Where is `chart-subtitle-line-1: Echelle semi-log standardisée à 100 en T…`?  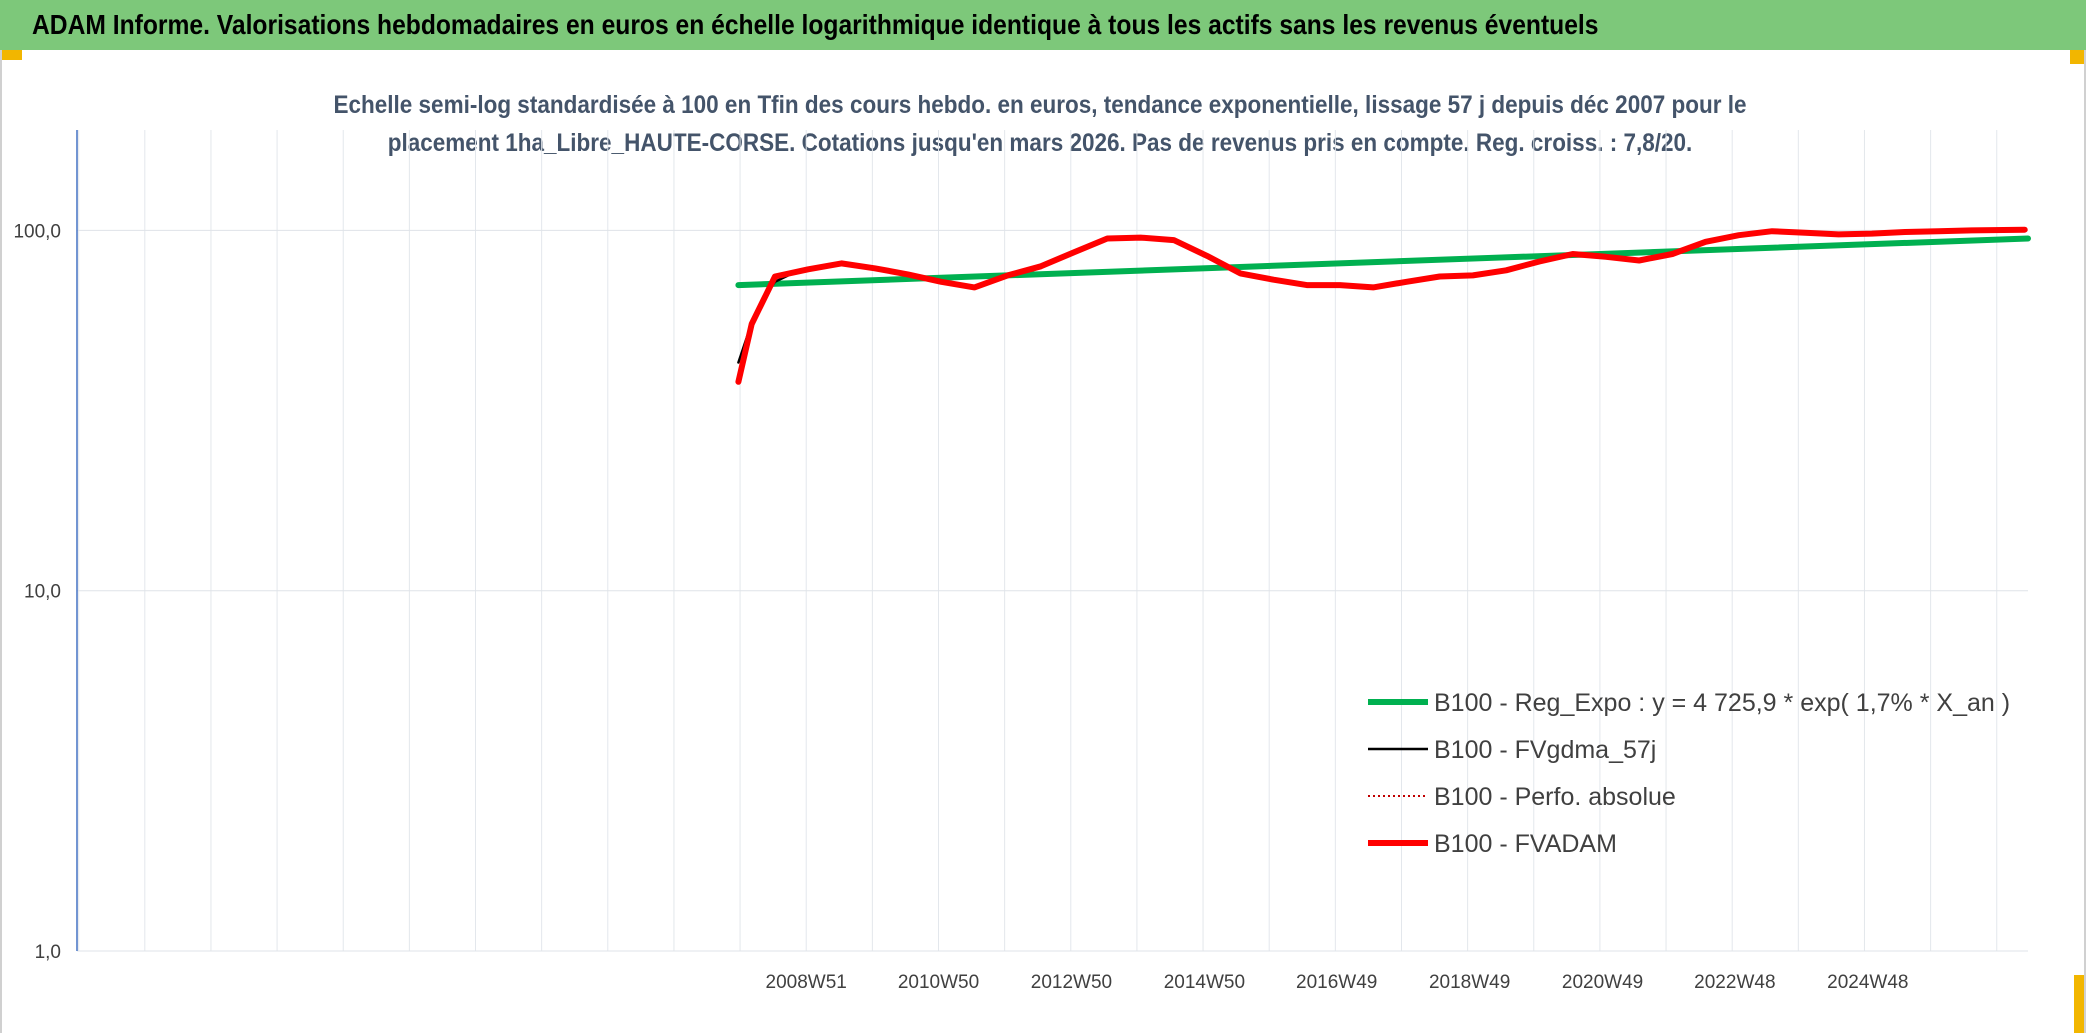 chart-subtitle-line-1: Echelle semi-log standardisée à 100 en T… is located at coordinates (1040, 105).